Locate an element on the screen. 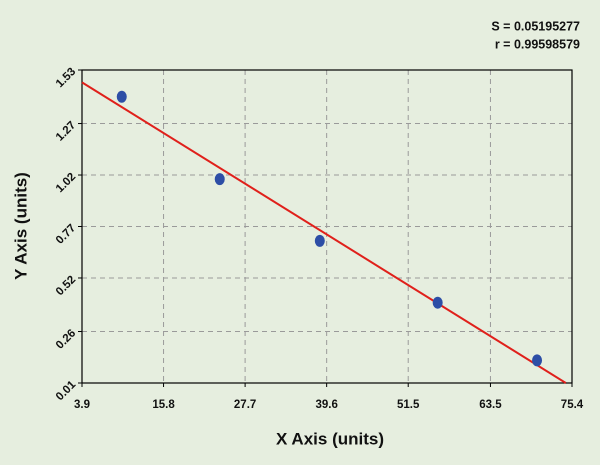 This screenshot has width=600, height=465. x-tick-label: 39.6 is located at coordinates (326, 405).